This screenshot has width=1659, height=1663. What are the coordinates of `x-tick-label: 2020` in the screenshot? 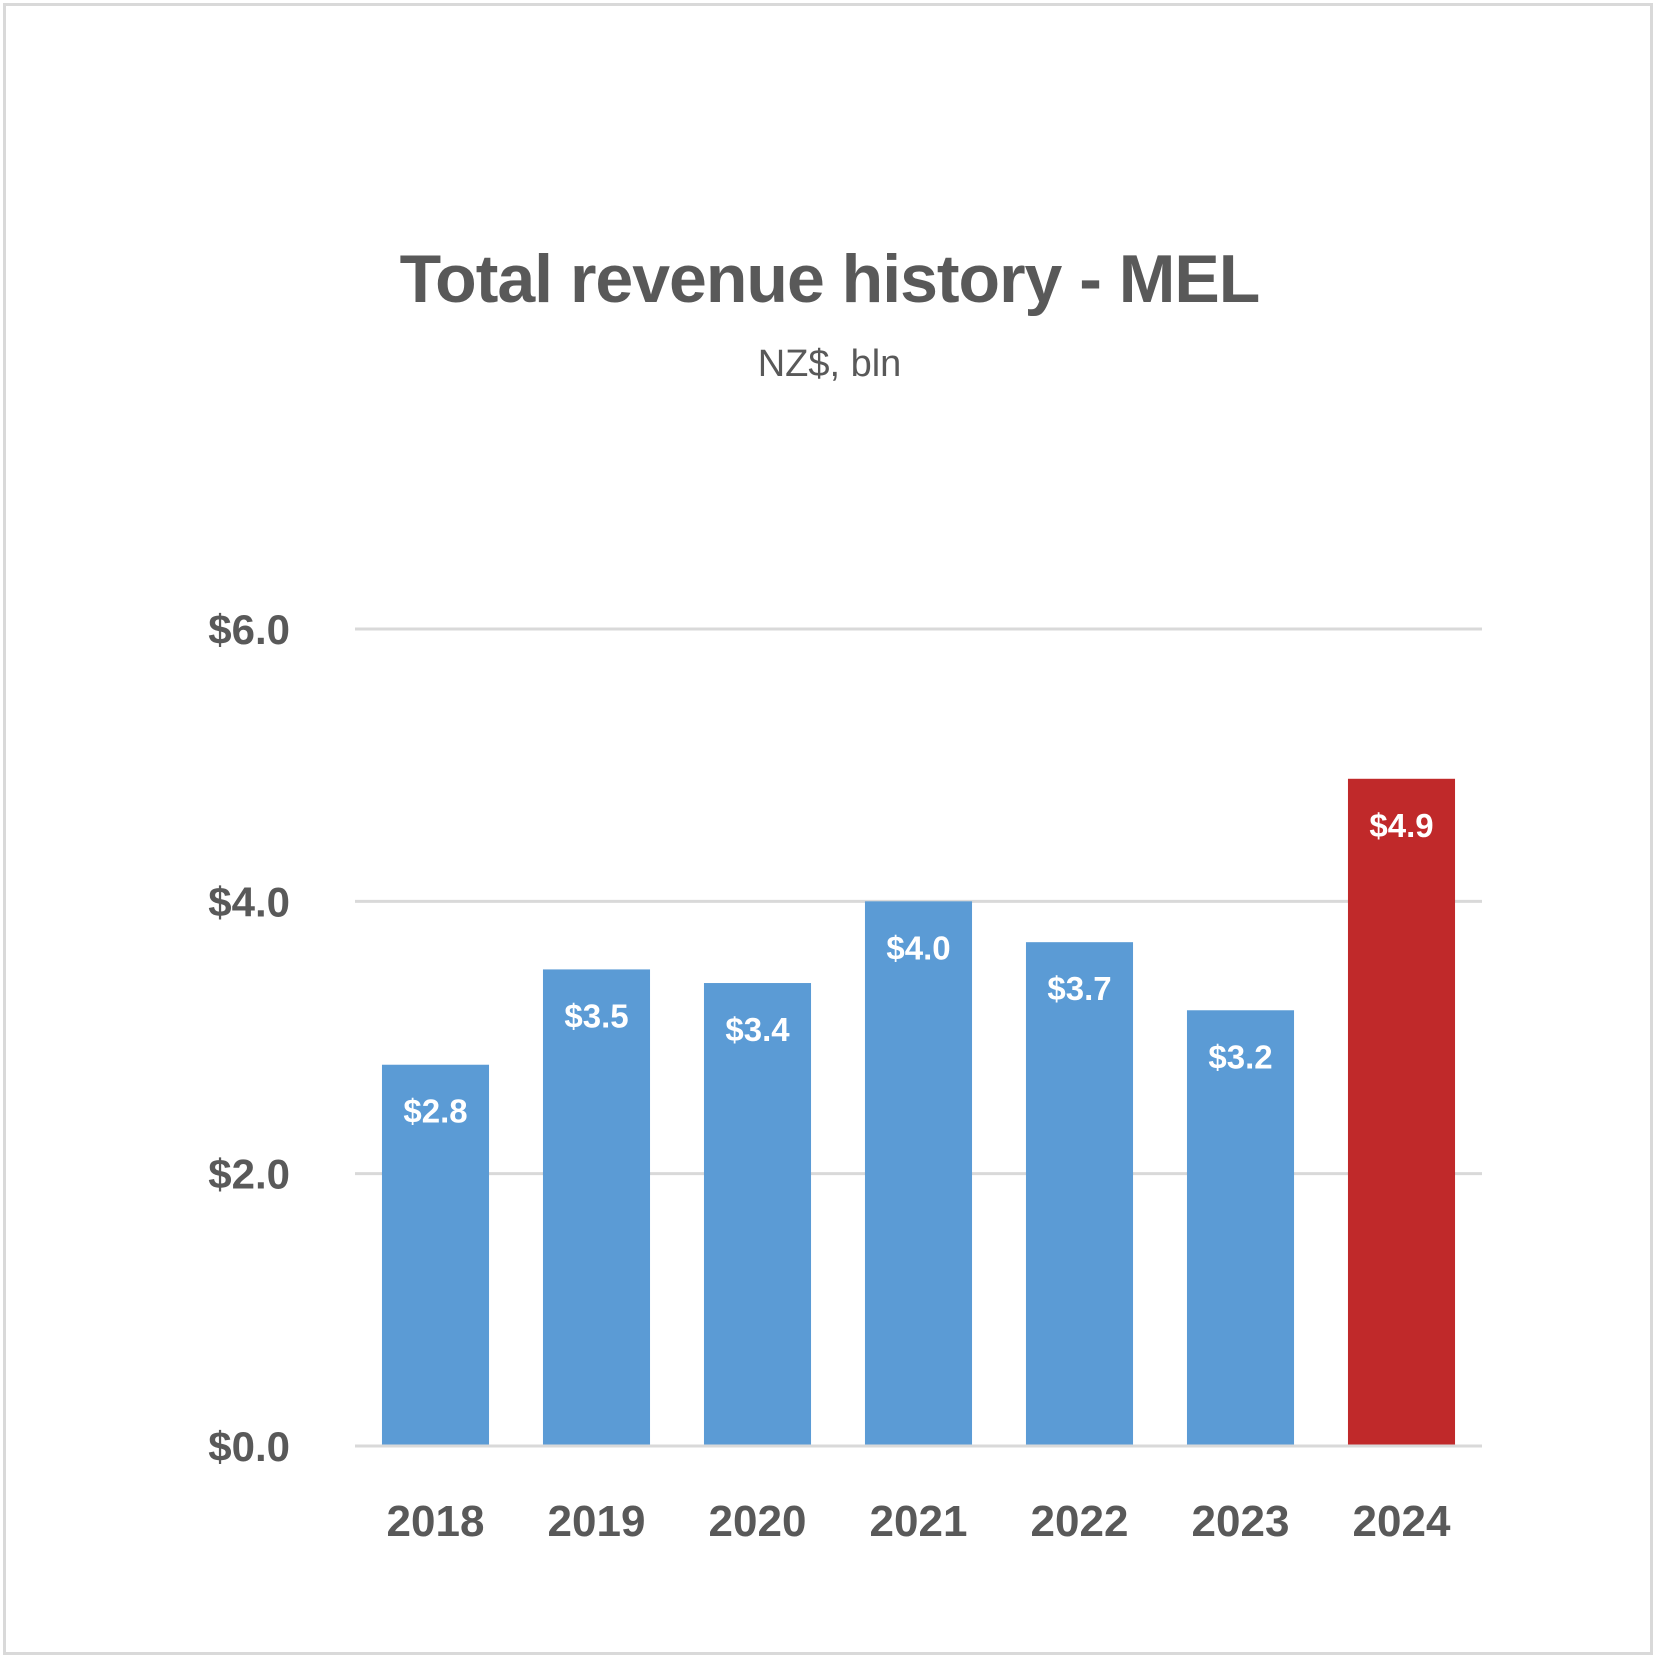 It's located at (758, 1521).